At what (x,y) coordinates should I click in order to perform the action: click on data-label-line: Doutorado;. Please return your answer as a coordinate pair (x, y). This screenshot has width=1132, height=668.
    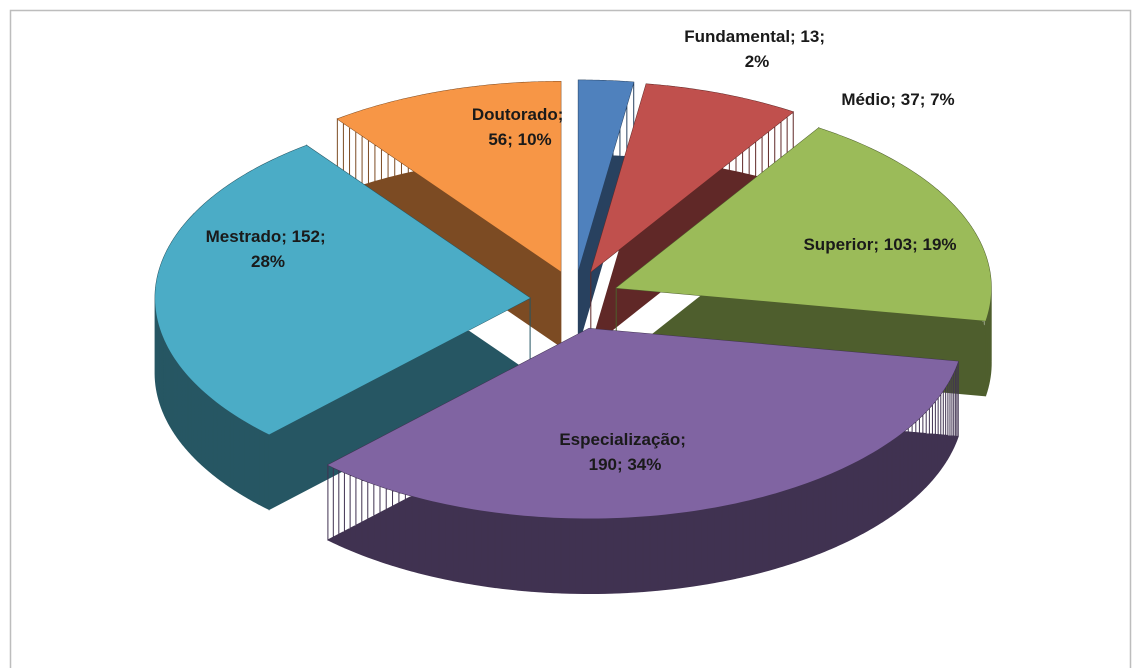
    Looking at the image, I should click on (520, 114).